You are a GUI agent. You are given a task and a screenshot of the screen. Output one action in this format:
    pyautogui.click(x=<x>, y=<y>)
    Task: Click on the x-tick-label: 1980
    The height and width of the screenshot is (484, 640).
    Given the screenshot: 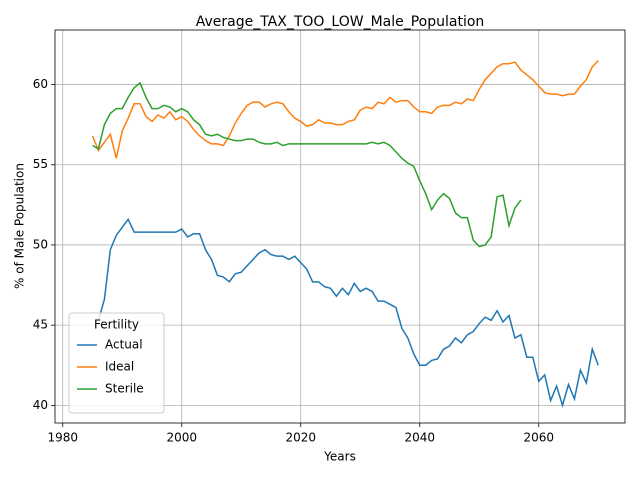 What is the action you would take?
    pyautogui.click(x=62, y=438)
    